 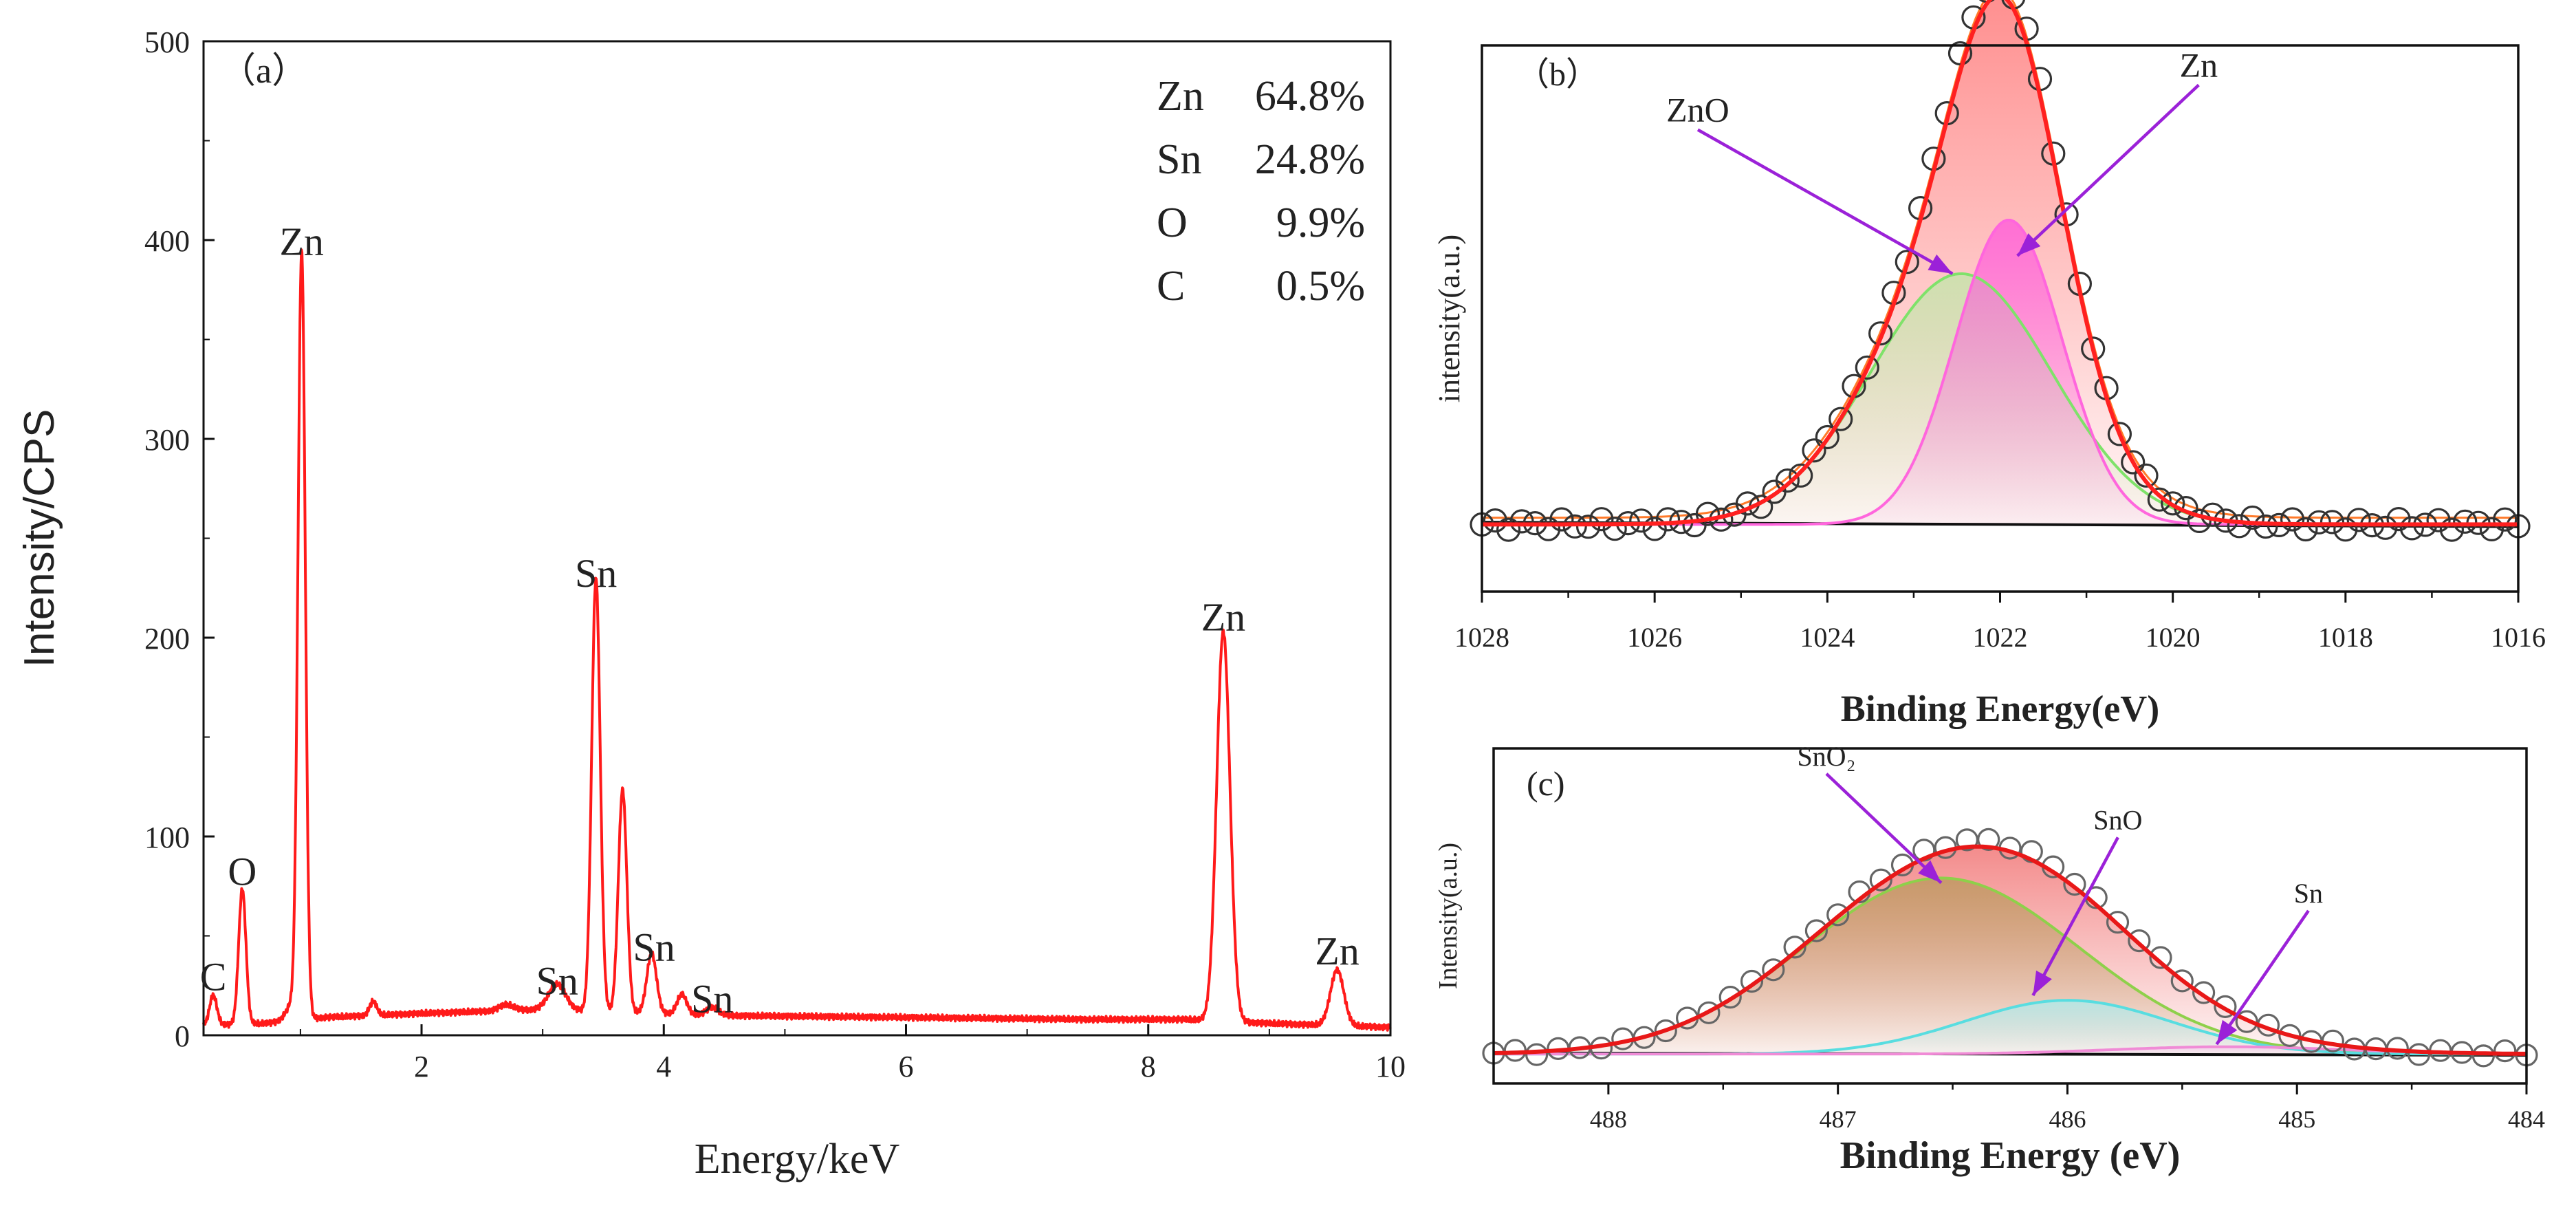 What do you see at coordinates (2262, 977) in the screenshot?
I see `annotation-arrow-c` at bounding box center [2262, 977].